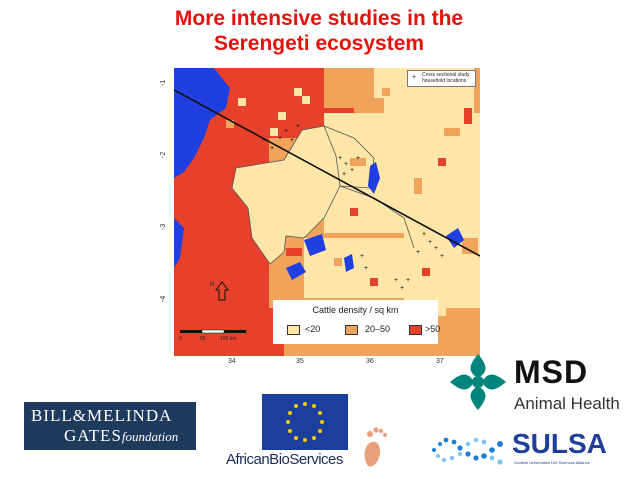  Describe the element at coordinates (319, 18) in the screenshot. I see `title-line-1: More intensive studies in the` at that location.